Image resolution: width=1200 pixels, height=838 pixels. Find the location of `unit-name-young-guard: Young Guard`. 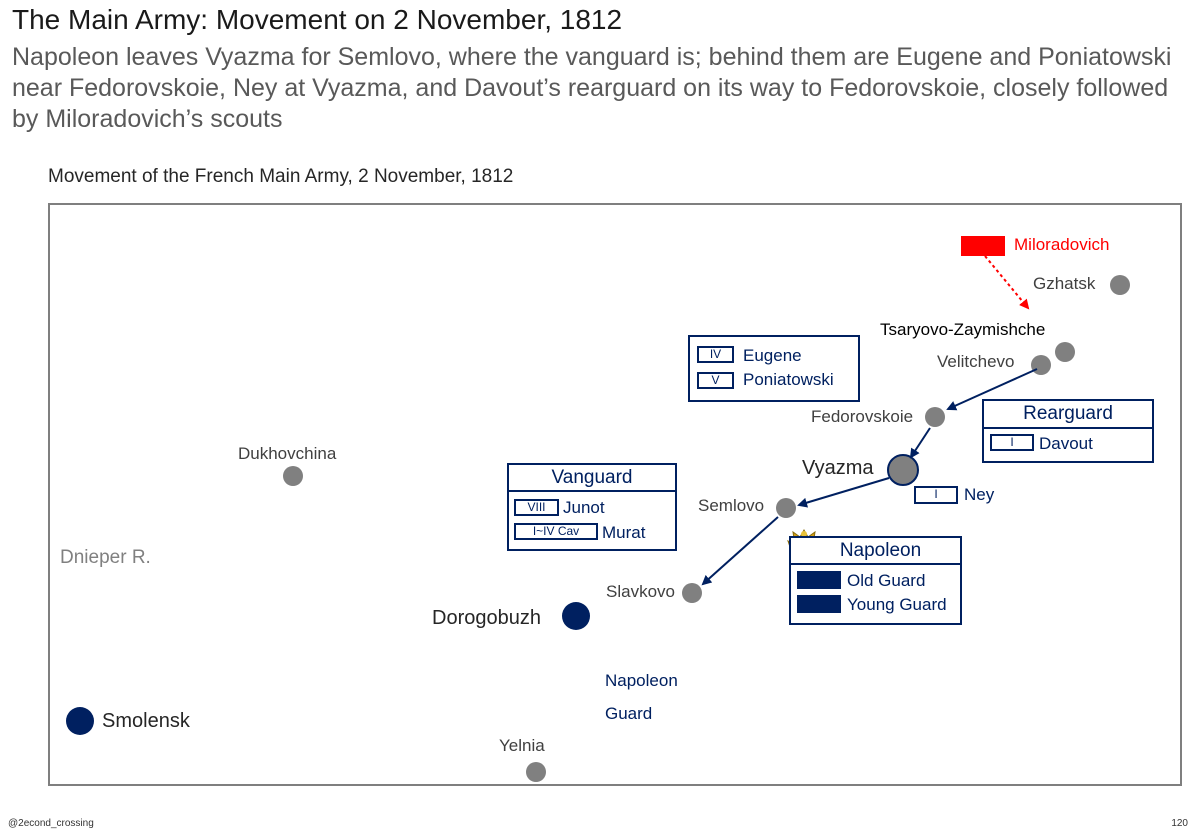

unit-name-young-guard: Young Guard is located at coordinates (897, 604).